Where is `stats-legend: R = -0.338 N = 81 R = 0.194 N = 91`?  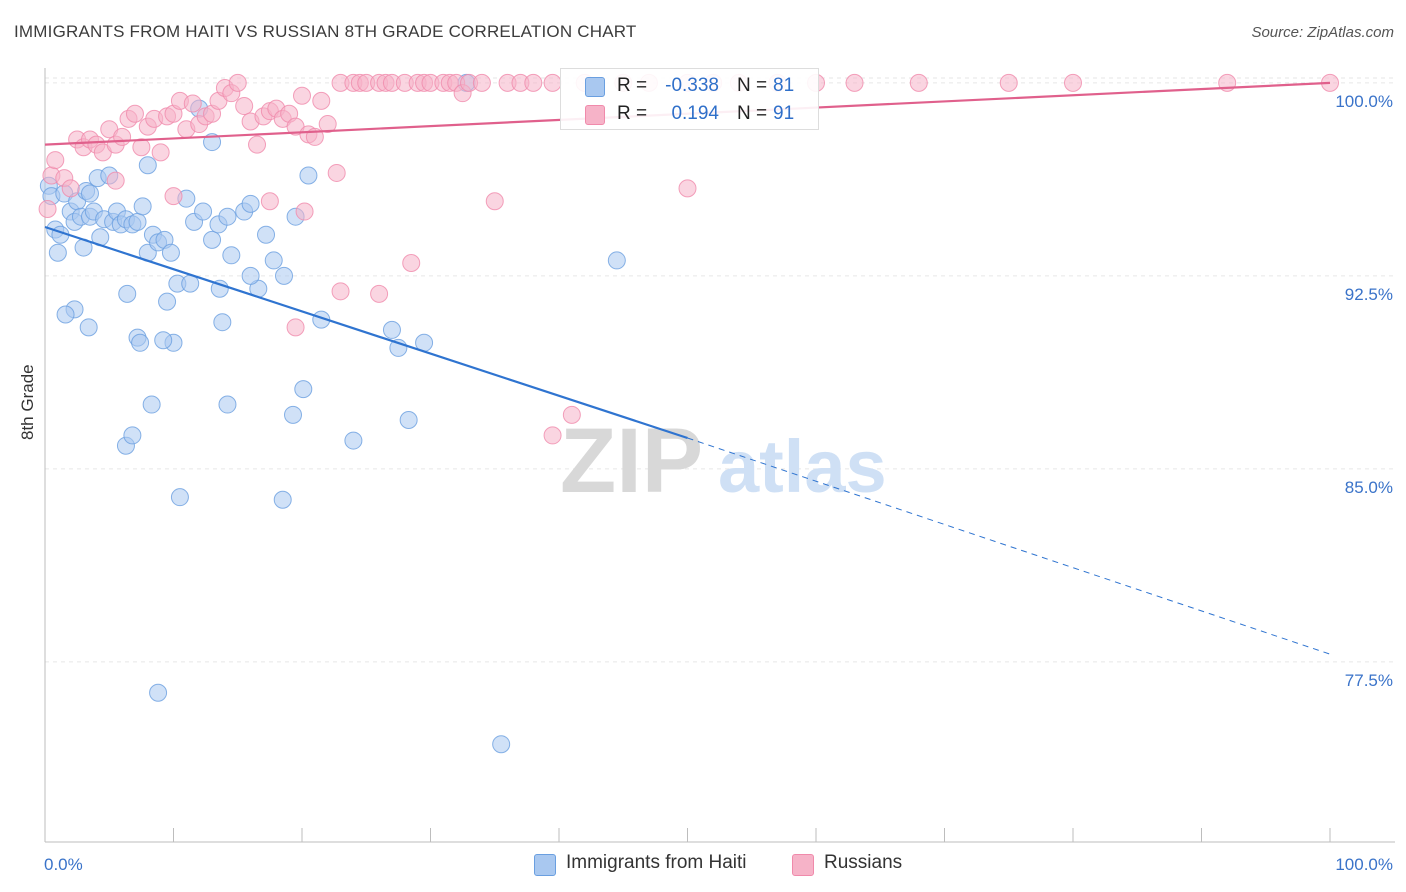 stats-legend: R = -0.338 N = 81 R = 0.194 N = 91 is located at coordinates (689, 99).